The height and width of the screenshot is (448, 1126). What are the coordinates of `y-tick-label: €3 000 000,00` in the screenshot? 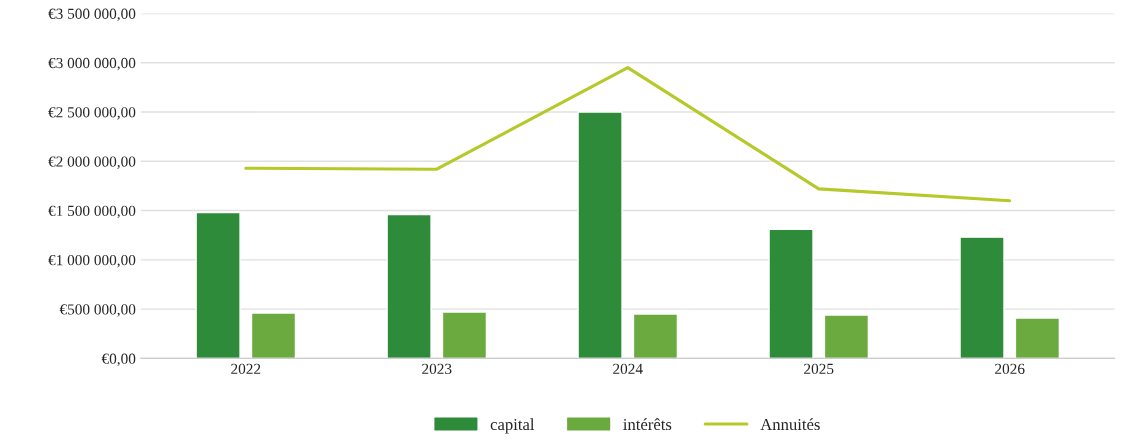 It's located at (92, 64).